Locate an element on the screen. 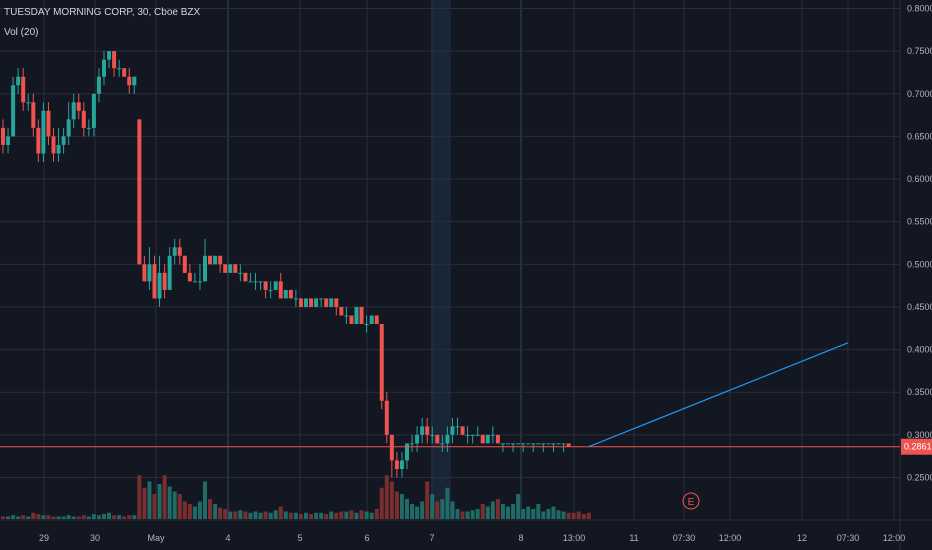 The image size is (932, 550). current-price-label: 0.2861 is located at coordinates (918, 447).